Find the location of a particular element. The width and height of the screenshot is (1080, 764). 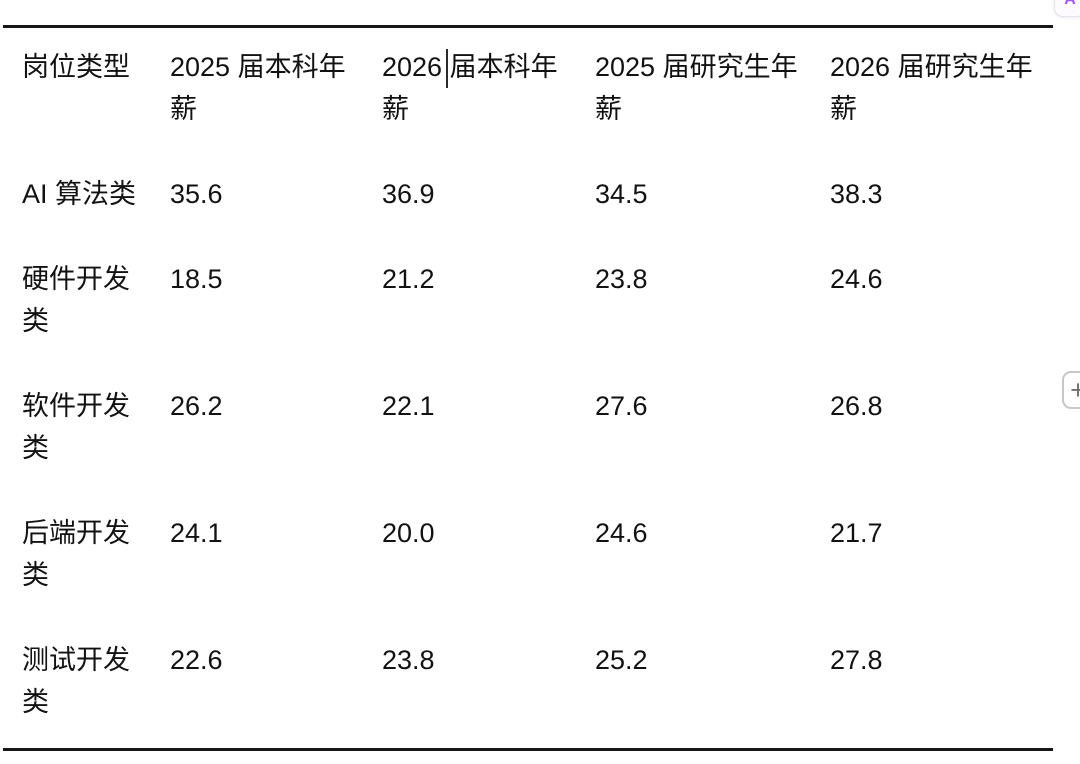

floating-assistant-button: A is located at coordinates (1067, 8).